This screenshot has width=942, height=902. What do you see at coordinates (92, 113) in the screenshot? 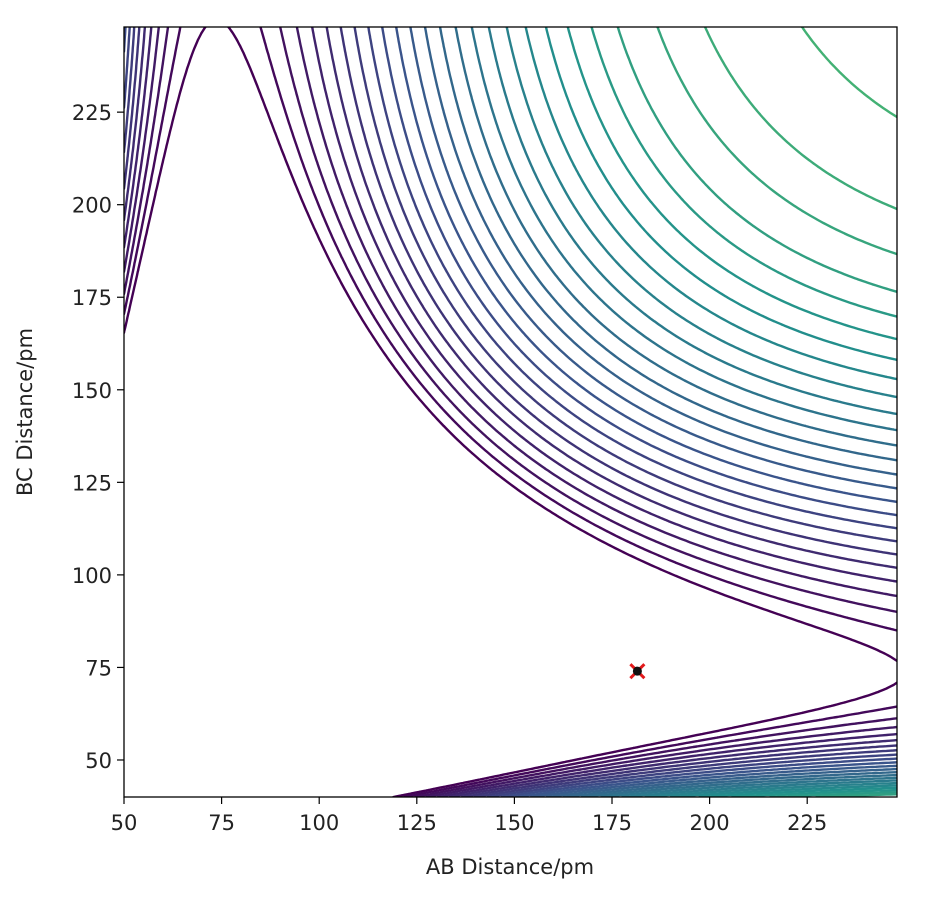
I see `y-tick-label: 225` at bounding box center [92, 113].